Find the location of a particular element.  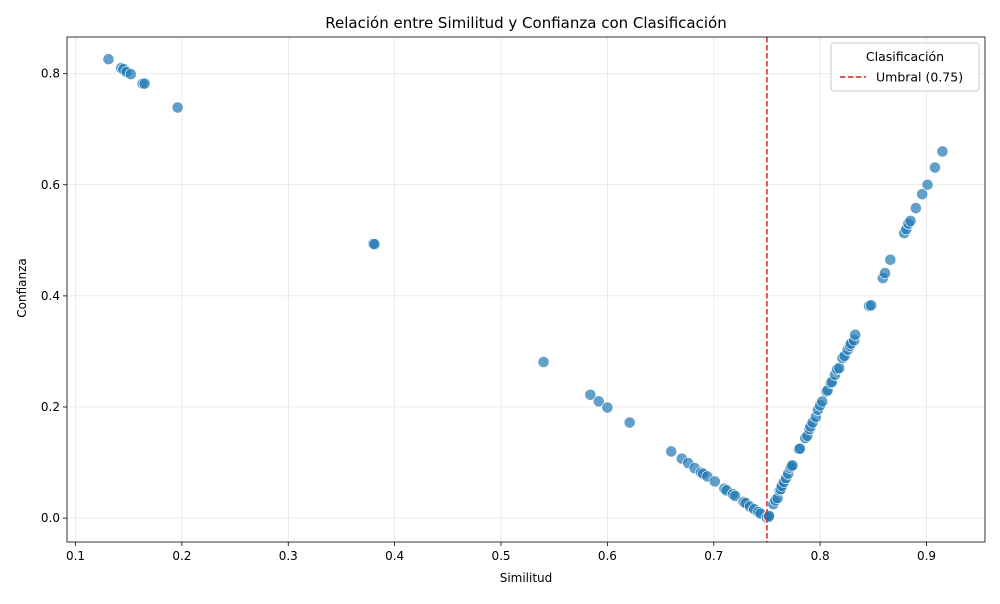

y-tick-label: 0.6 is located at coordinates (50, 185).